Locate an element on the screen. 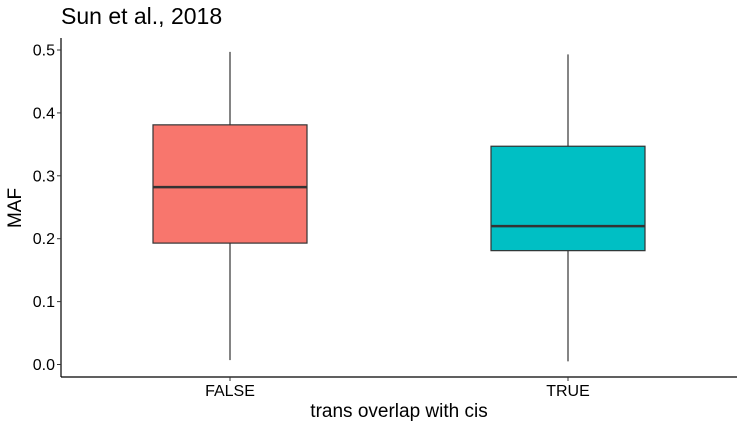 The width and height of the screenshot is (745, 428). y-axis-ticks: 0.0 0.1 0.2 0.3 0.4 0.5 is located at coordinates (47, 208).